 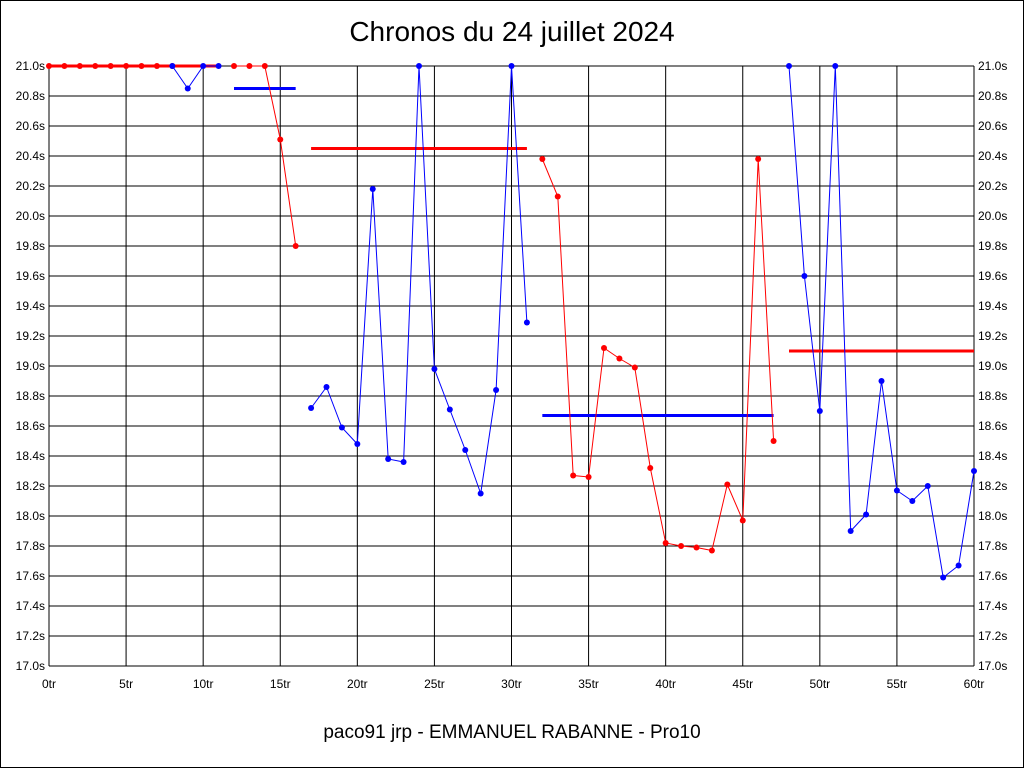 I want to click on y-tick-label-left: 20.6s, so click(x=30, y=126).